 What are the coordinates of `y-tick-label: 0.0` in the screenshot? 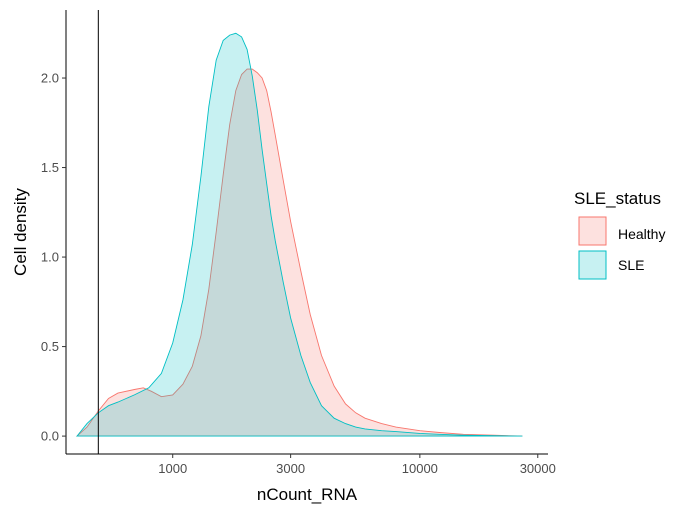 It's located at (50, 436).